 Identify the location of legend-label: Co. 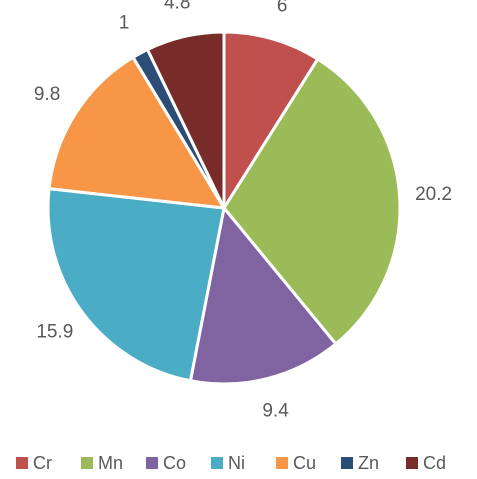
(174, 463).